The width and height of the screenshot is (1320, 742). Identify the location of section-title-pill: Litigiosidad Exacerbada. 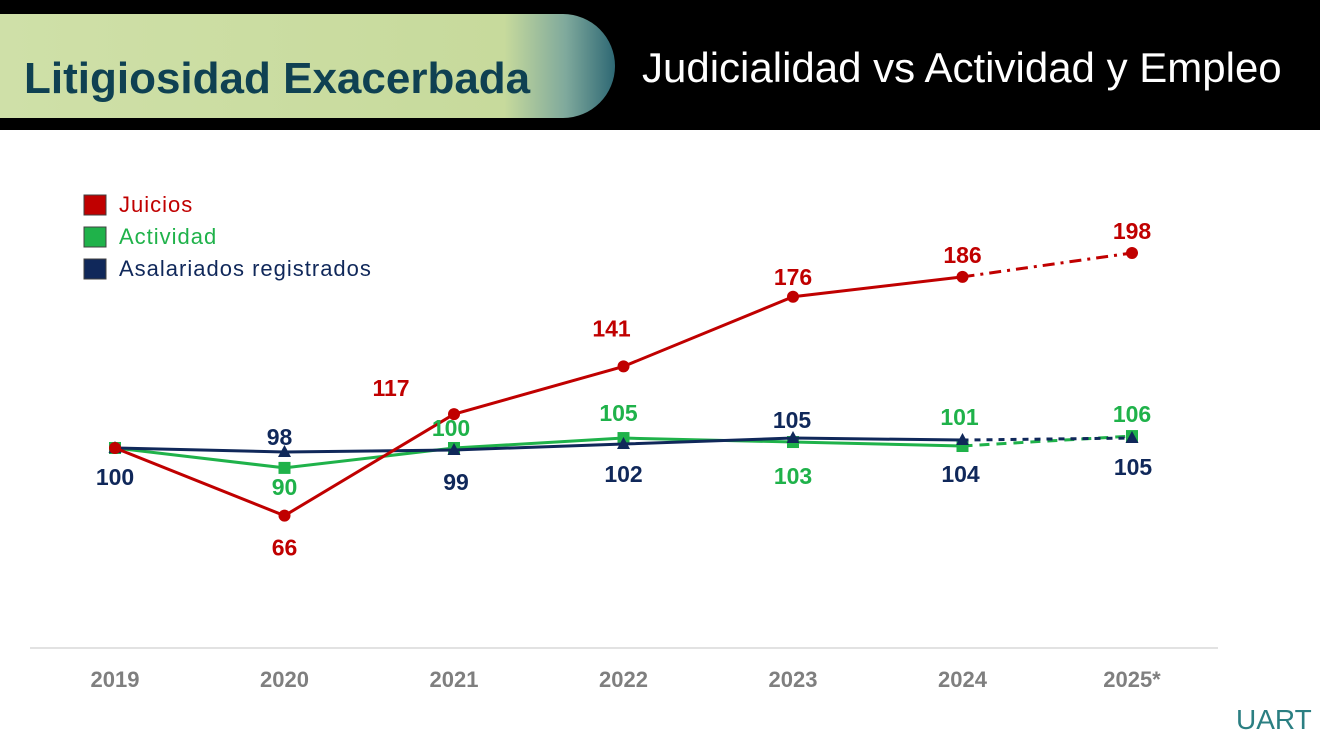
(307, 66).